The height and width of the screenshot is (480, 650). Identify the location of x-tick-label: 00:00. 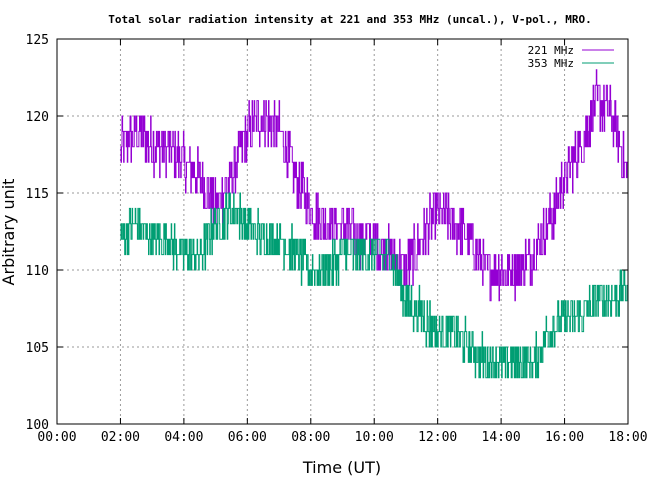
(56, 437).